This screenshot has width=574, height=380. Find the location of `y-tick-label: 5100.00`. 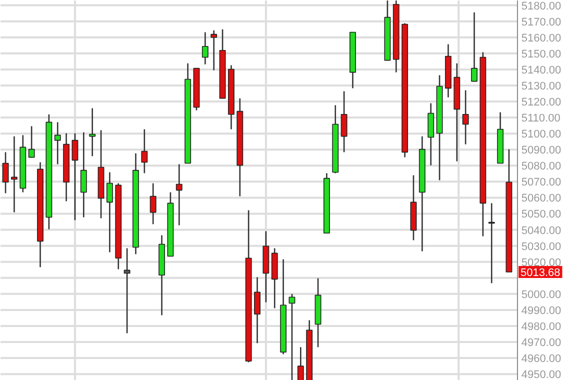

y-tick-label: 5100.00 is located at coordinates (541, 134).